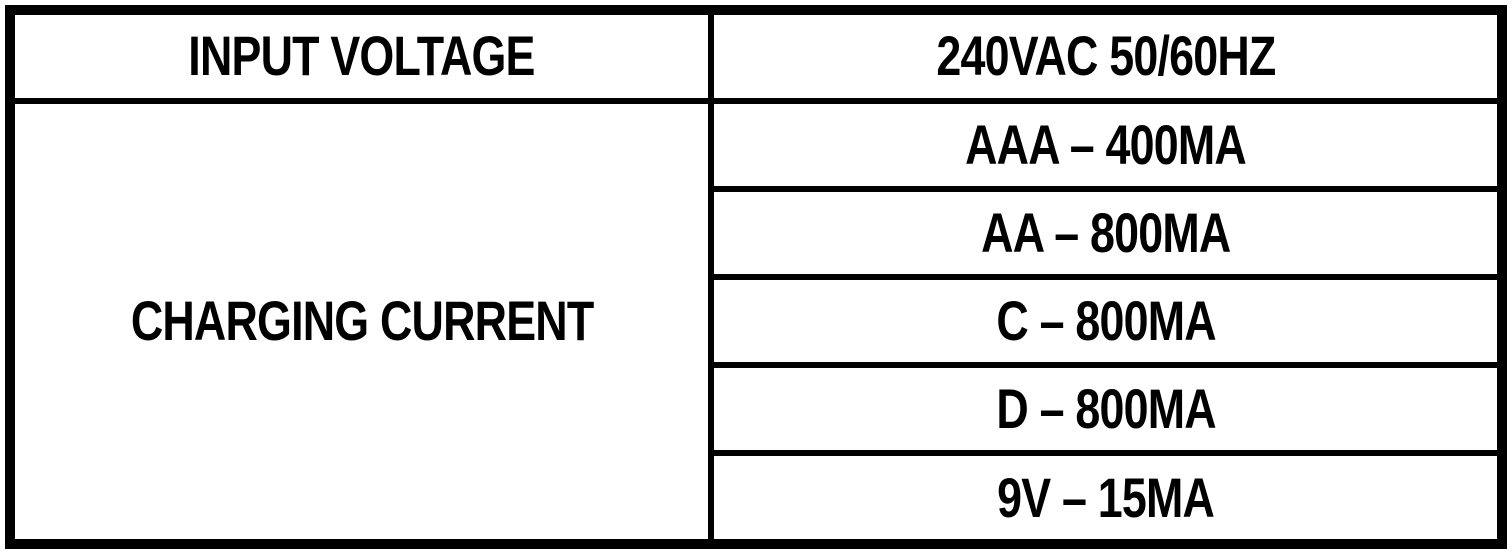  I want to click on charging-current-label: CHARGING CURRENT, so click(361, 321).